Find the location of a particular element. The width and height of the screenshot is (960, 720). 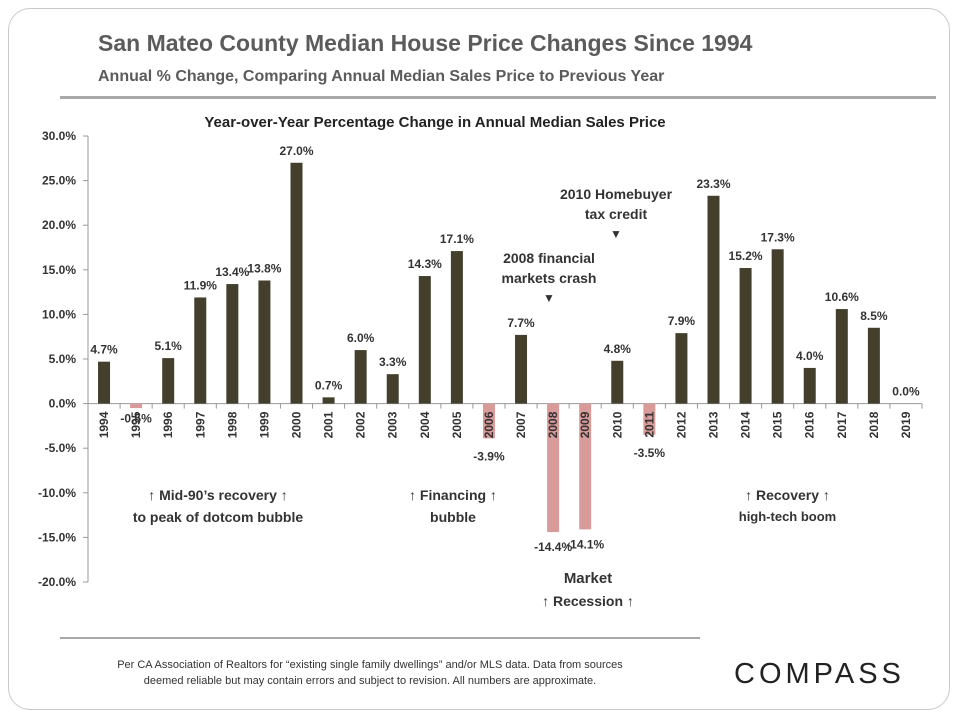

data-label: -0.5% is located at coordinates (136, 419).